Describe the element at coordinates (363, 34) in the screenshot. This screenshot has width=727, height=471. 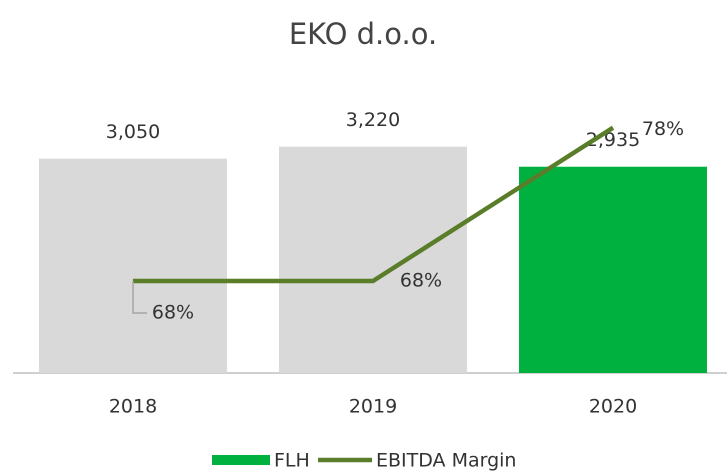
I see `chart-title: EKO d.o.o.` at that location.